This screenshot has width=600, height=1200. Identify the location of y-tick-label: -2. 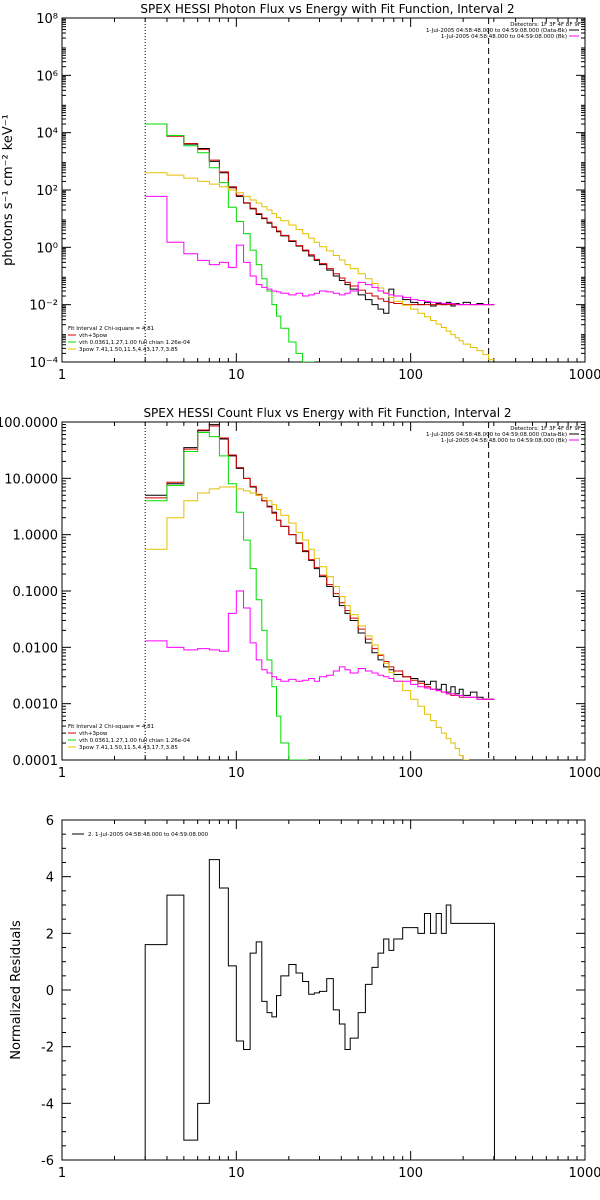
(47, 1048).